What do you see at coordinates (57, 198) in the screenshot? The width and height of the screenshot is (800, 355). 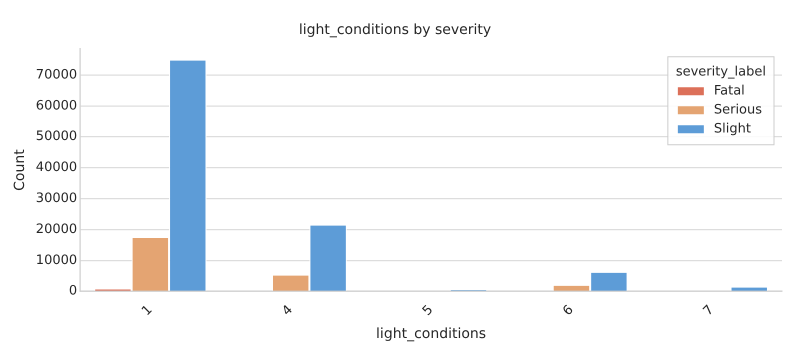 I see `y-tick-label: 30000` at bounding box center [57, 198].